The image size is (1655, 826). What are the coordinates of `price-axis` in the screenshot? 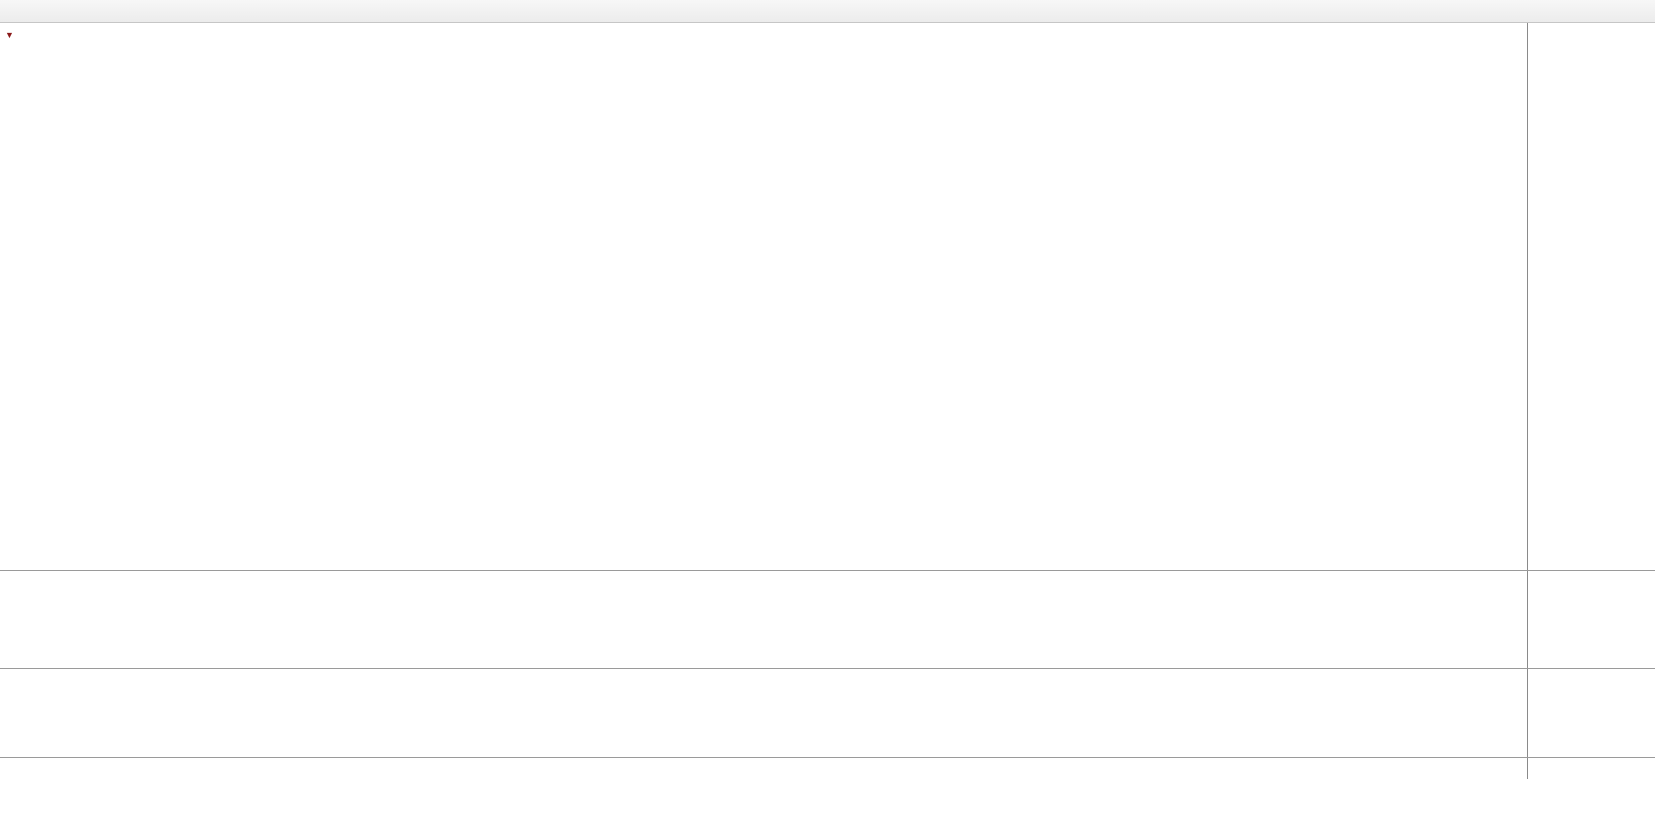 It's located at (1591, 401).